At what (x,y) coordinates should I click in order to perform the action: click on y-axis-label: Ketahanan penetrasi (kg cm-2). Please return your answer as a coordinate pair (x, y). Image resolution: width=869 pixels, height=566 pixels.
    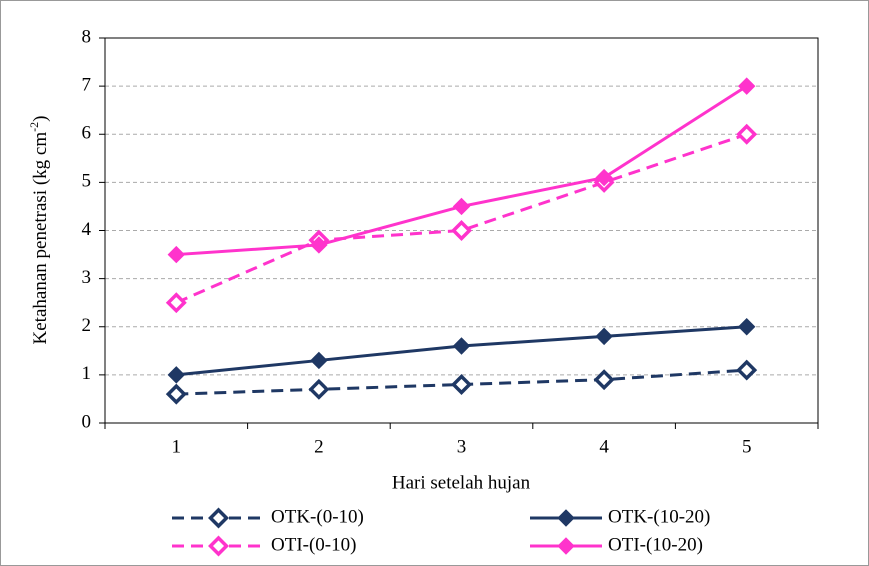
    Looking at the image, I should click on (39, 230).